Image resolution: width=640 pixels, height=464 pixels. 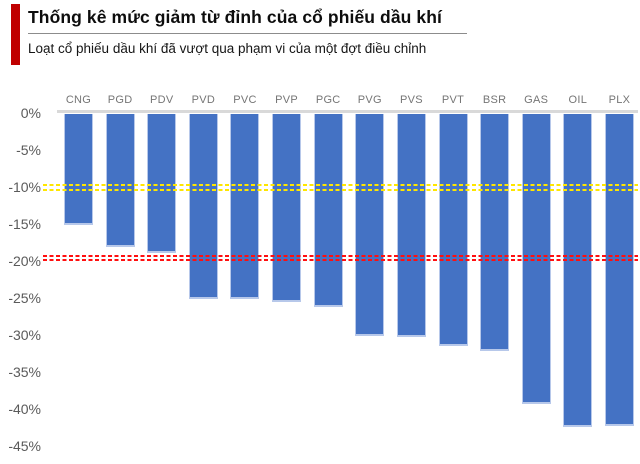 I want to click on category-label-OIL: OIL, so click(x=578, y=100).